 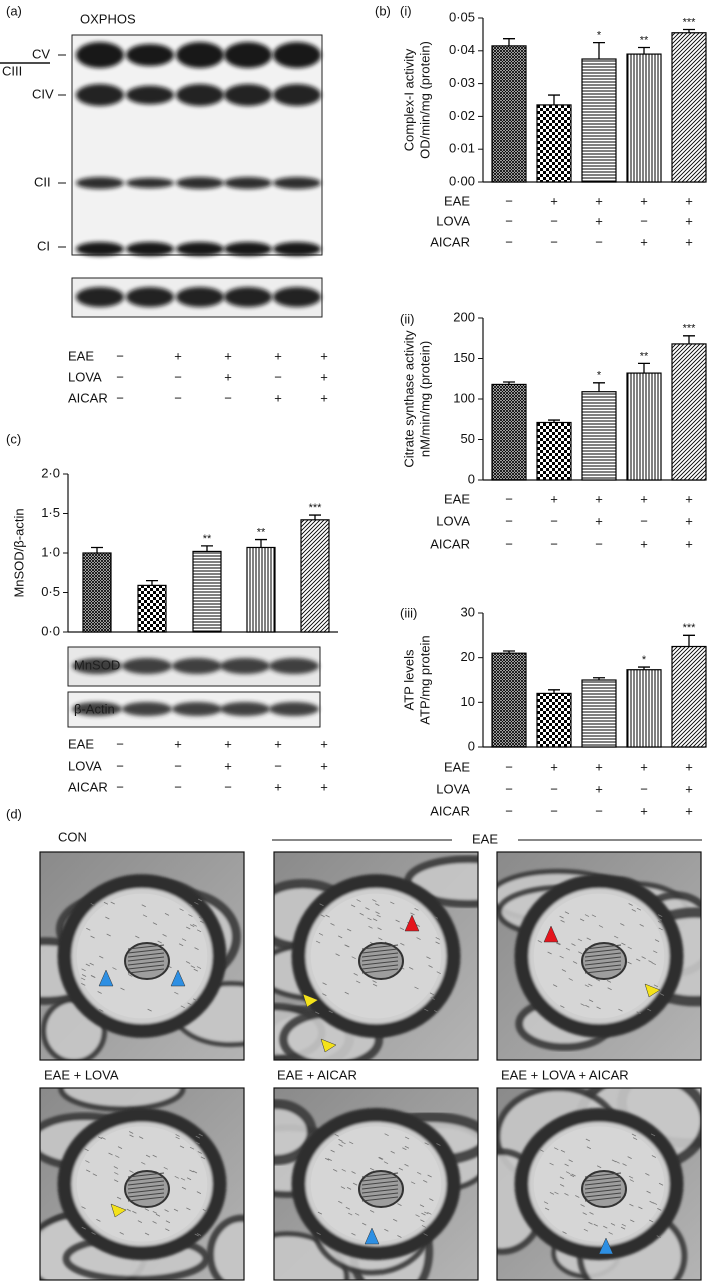 I want to click on y-tick-label: 1·0, so click(x=50, y=551).